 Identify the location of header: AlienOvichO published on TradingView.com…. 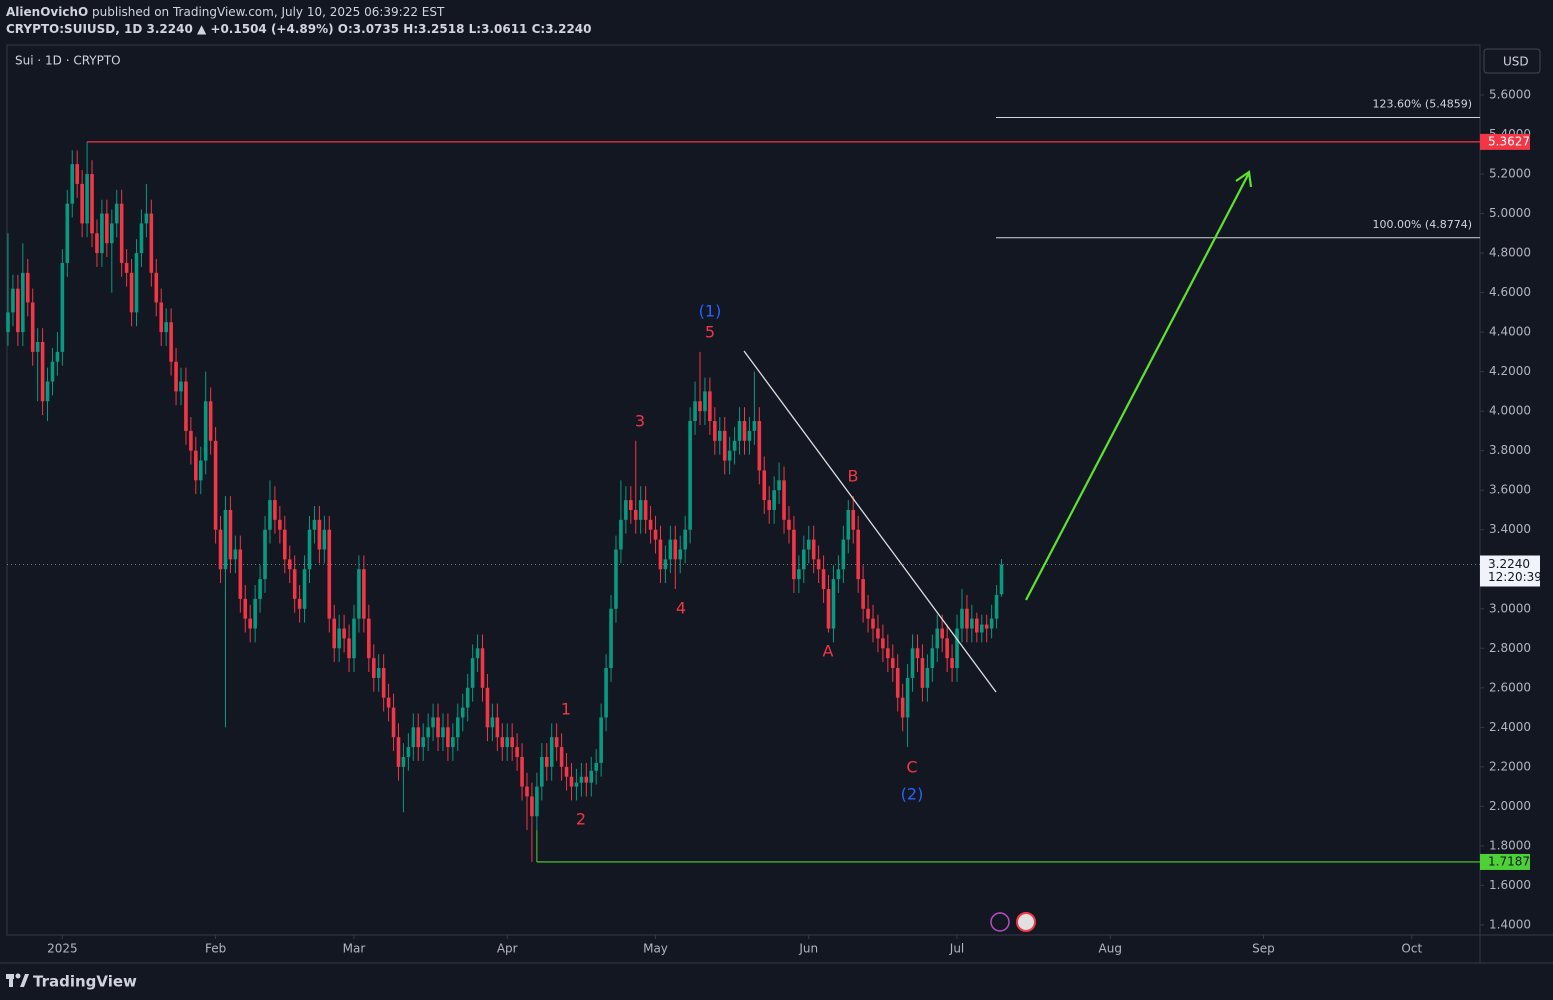
(299, 21).